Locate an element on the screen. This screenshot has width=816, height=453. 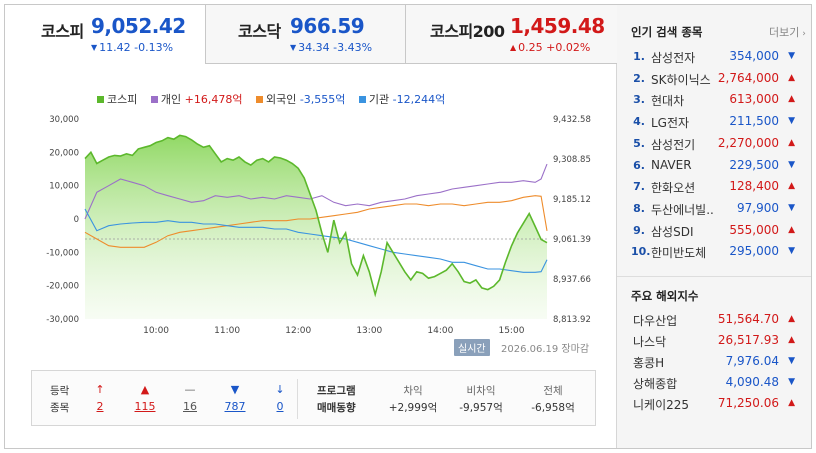
popular-item: 5. 삼성전기 2,270,000 ▲ is located at coordinates (717, 144).